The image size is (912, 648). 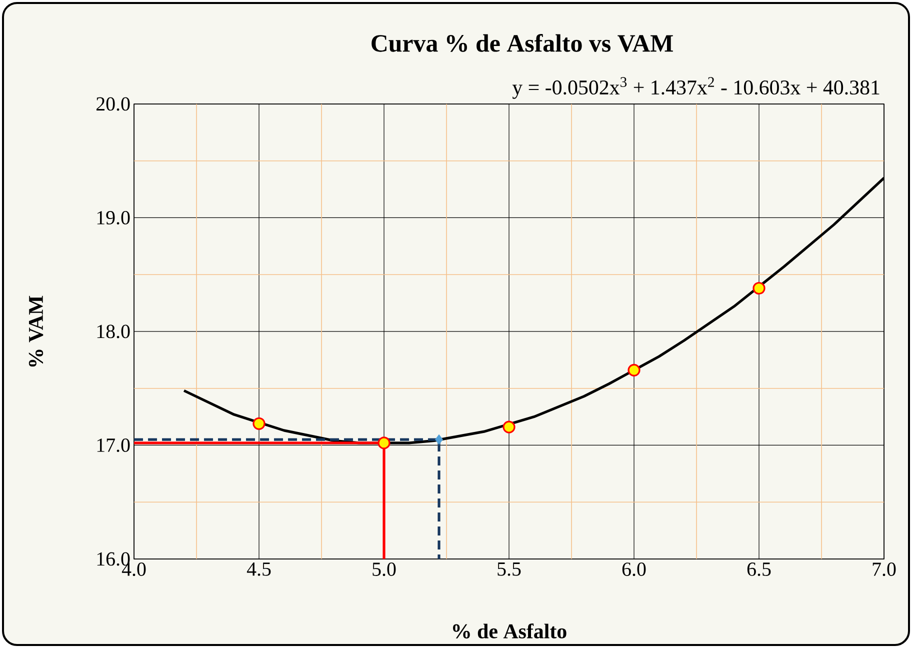 What do you see at coordinates (113, 217) in the screenshot?
I see `y-tick-label: 19.0` at bounding box center [113, 217].